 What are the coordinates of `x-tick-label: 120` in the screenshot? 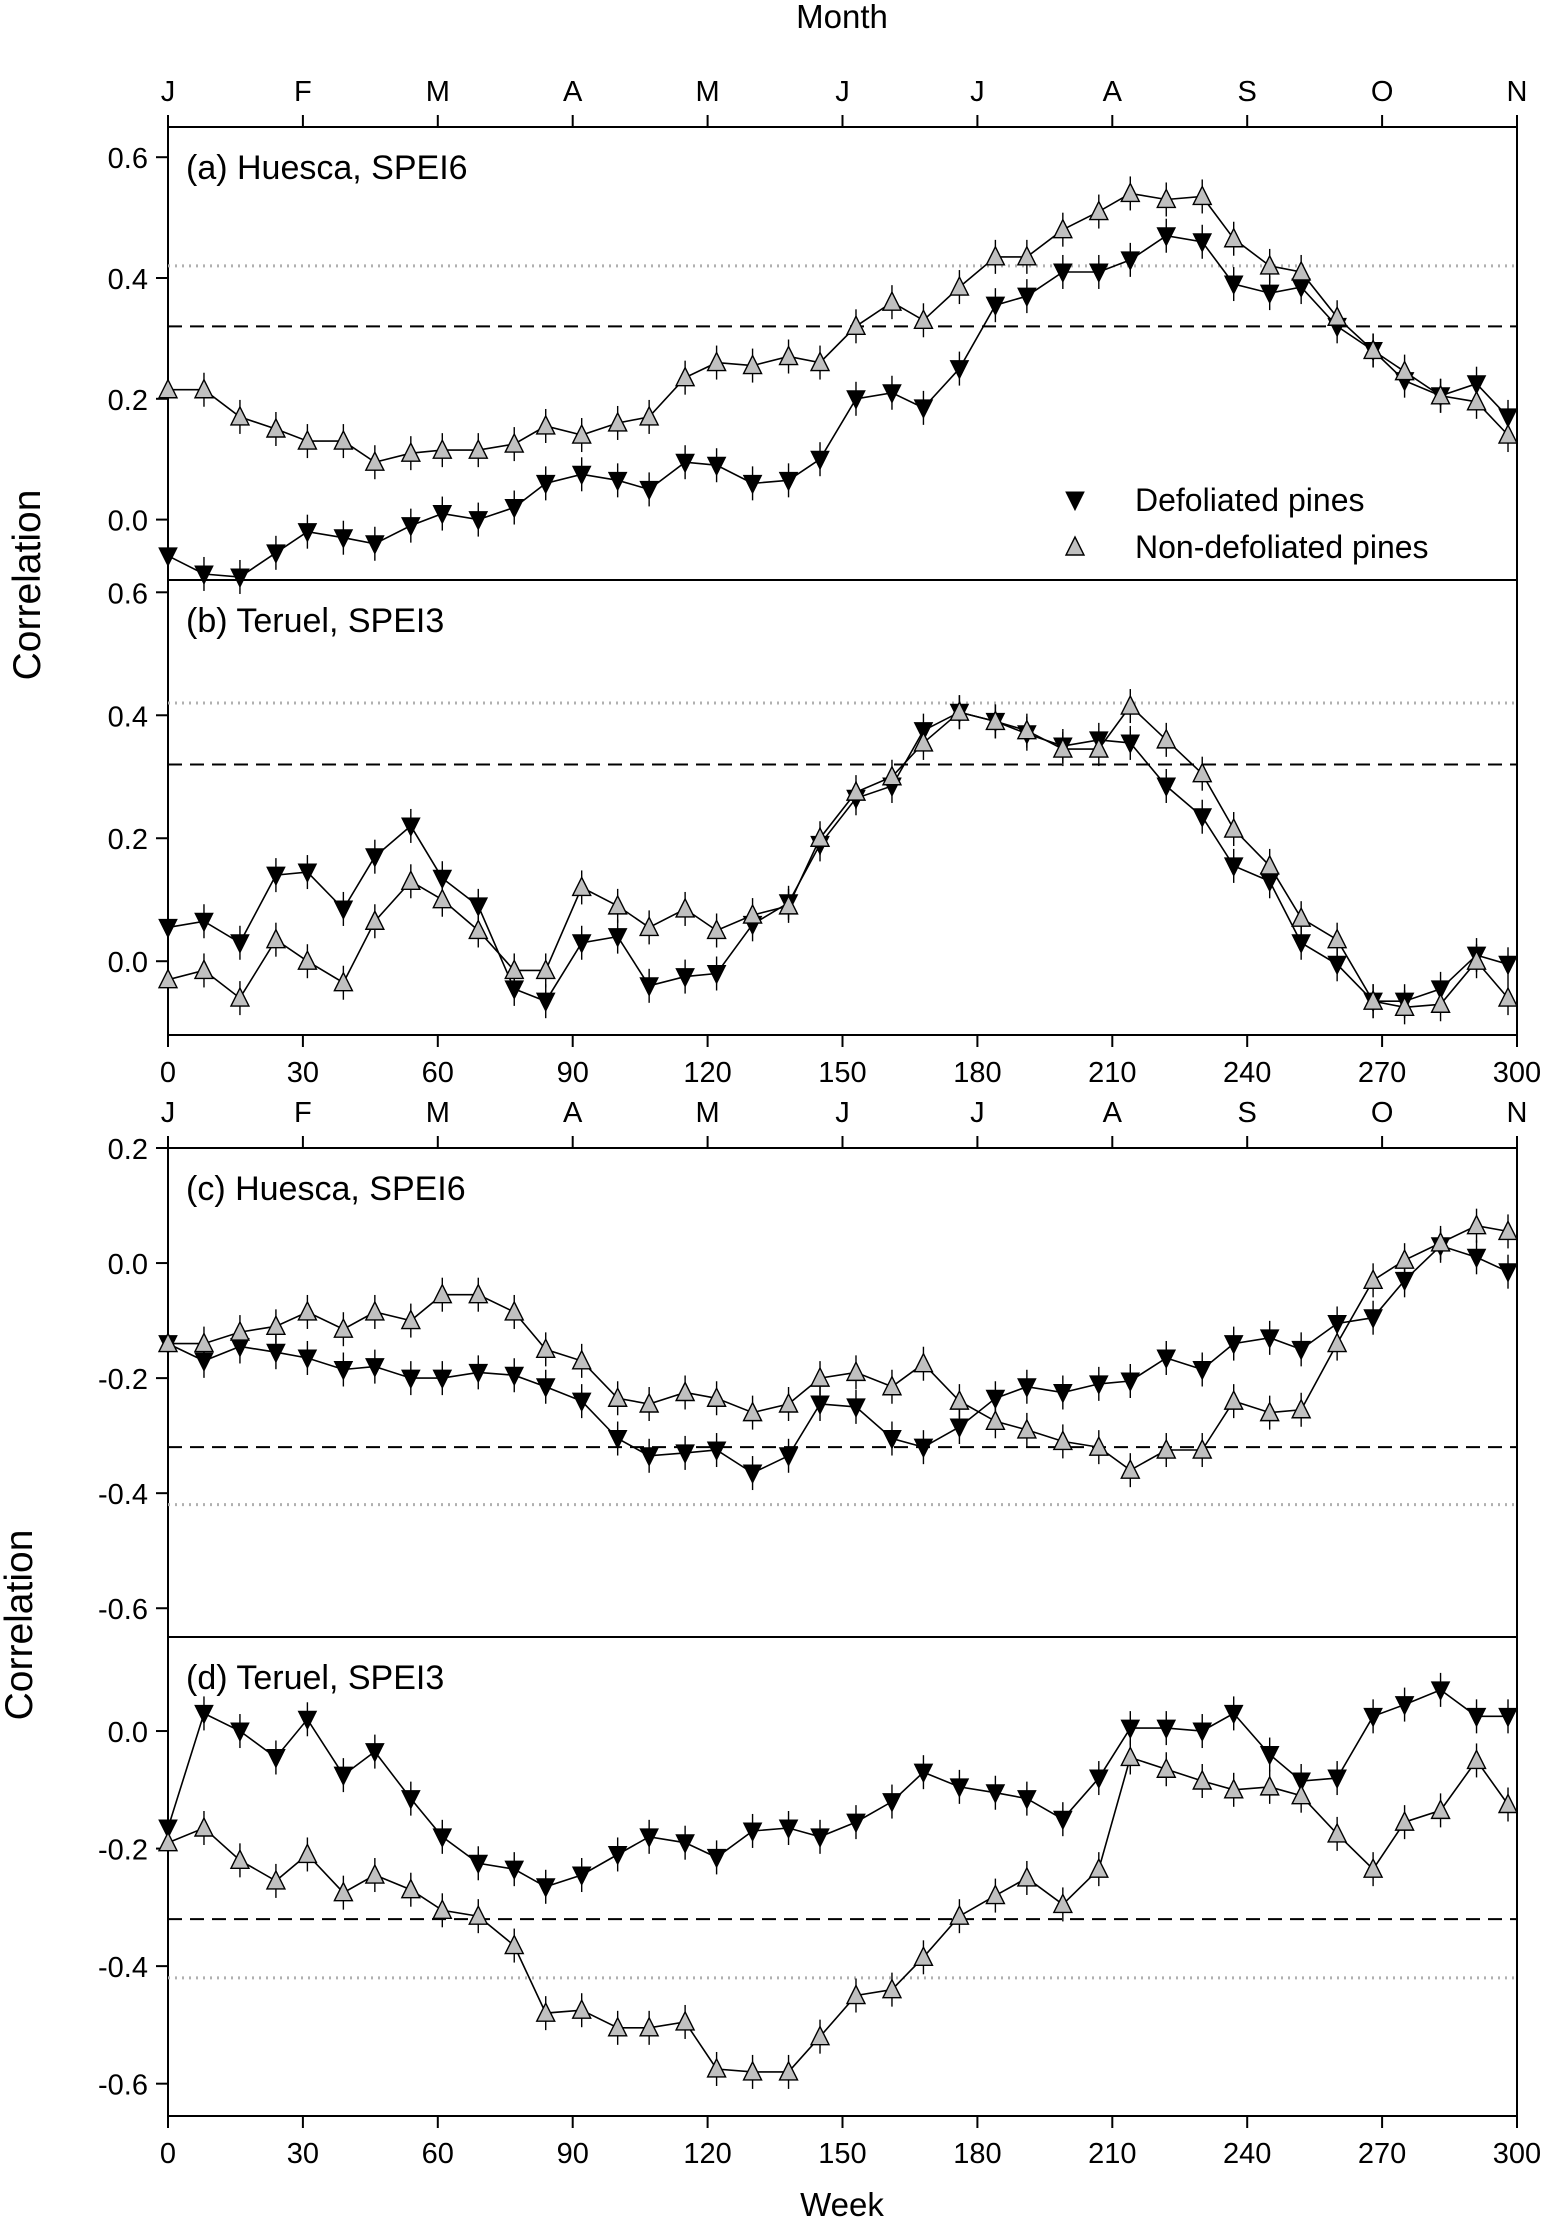 It's located at (707, 1073).